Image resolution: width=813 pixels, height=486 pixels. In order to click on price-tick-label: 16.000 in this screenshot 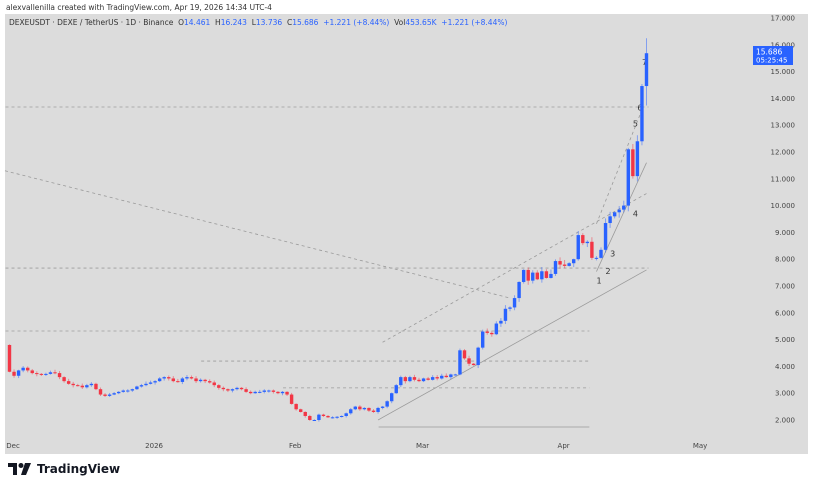, I will do `click(783, 45)`.